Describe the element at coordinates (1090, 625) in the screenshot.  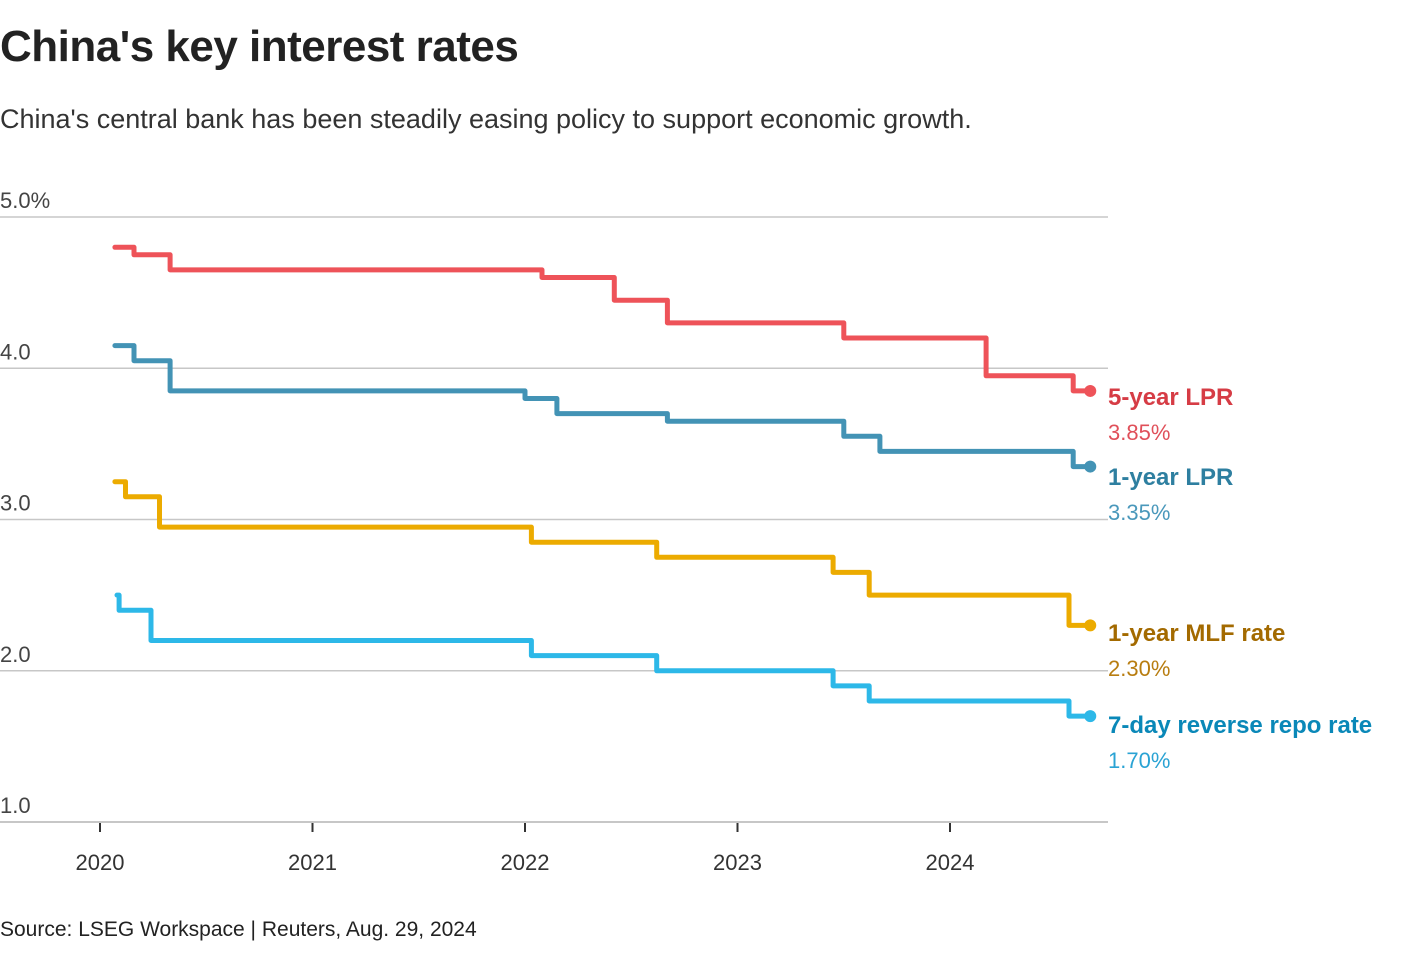
I see `end-point-marker-1-year-mlf-rate` at that location.